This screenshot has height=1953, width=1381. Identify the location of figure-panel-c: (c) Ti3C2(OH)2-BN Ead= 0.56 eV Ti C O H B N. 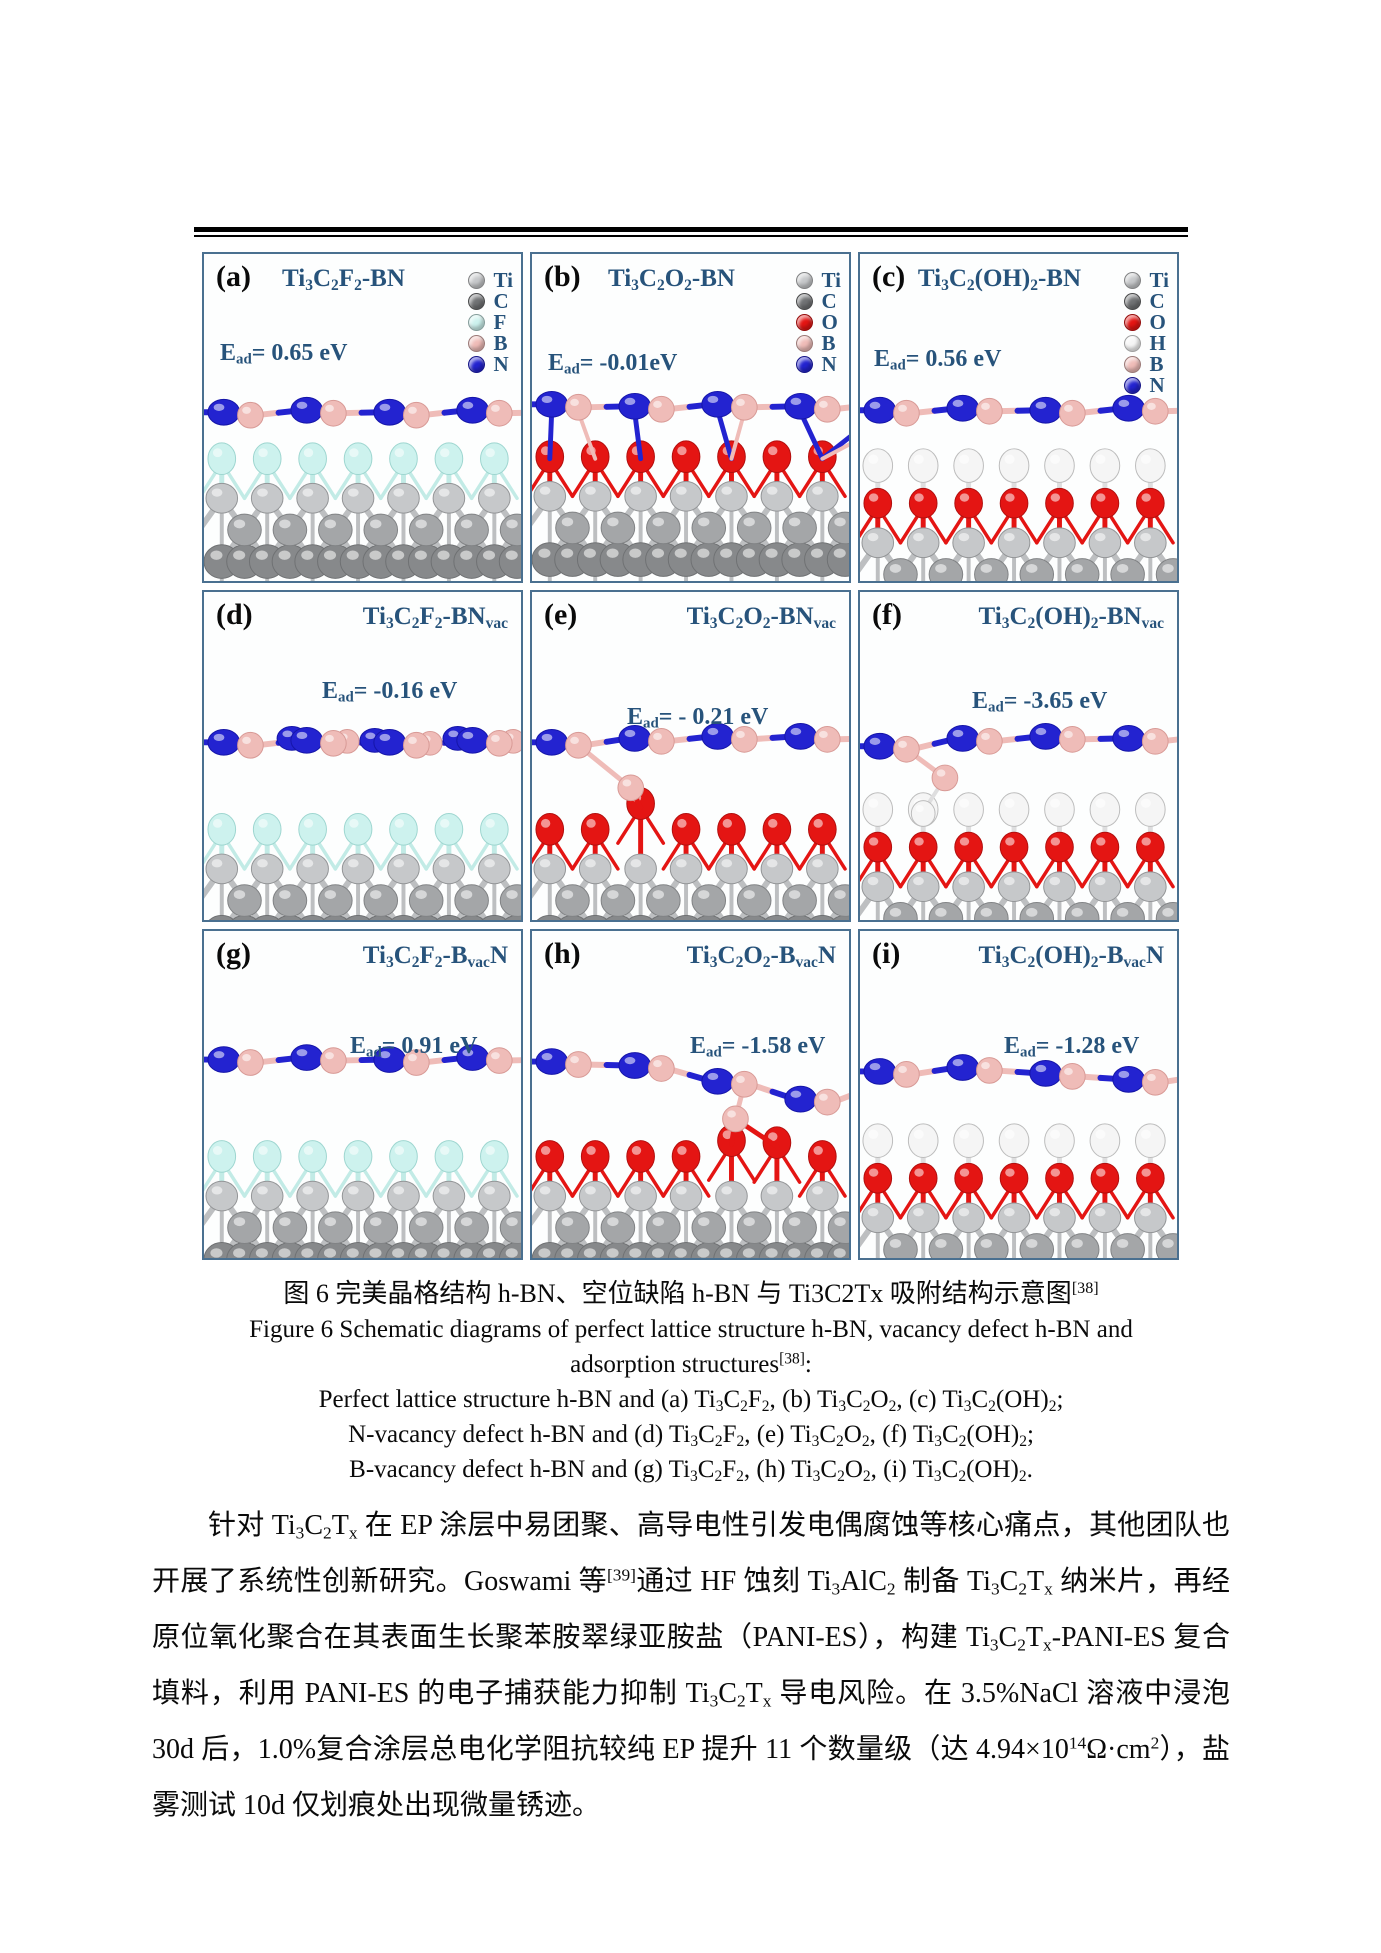
(1018, 418).